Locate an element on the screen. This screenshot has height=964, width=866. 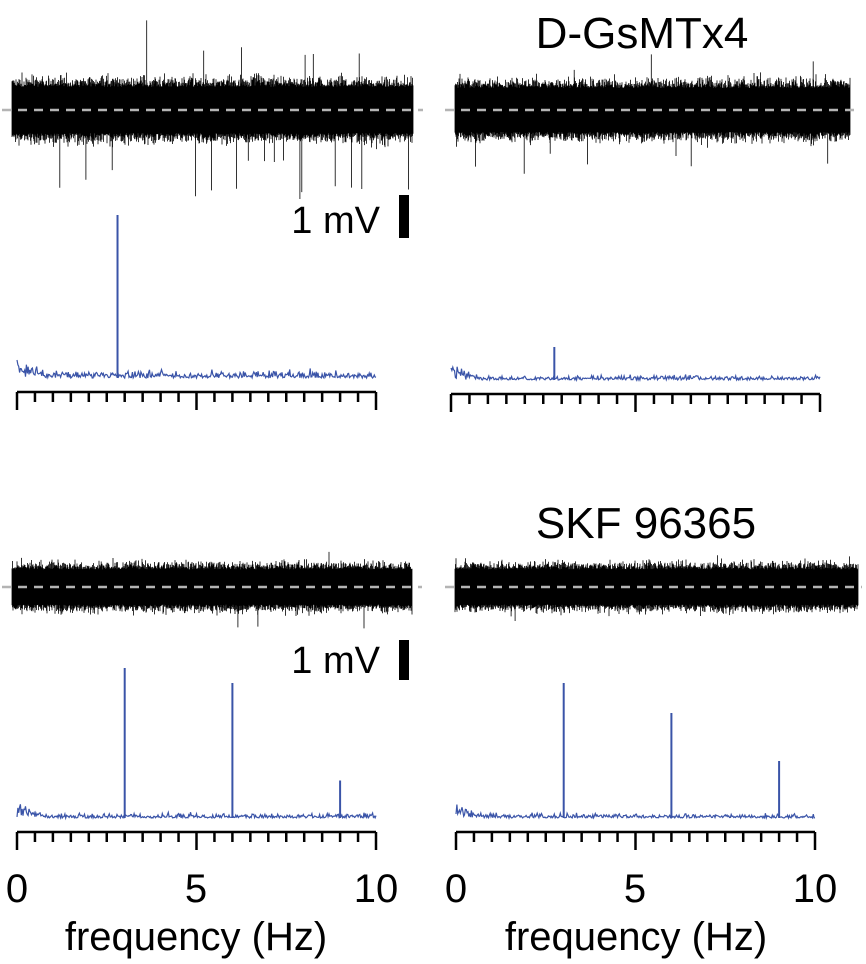
xtick-label-br-0: 0 is located at coordinates (456, 889).